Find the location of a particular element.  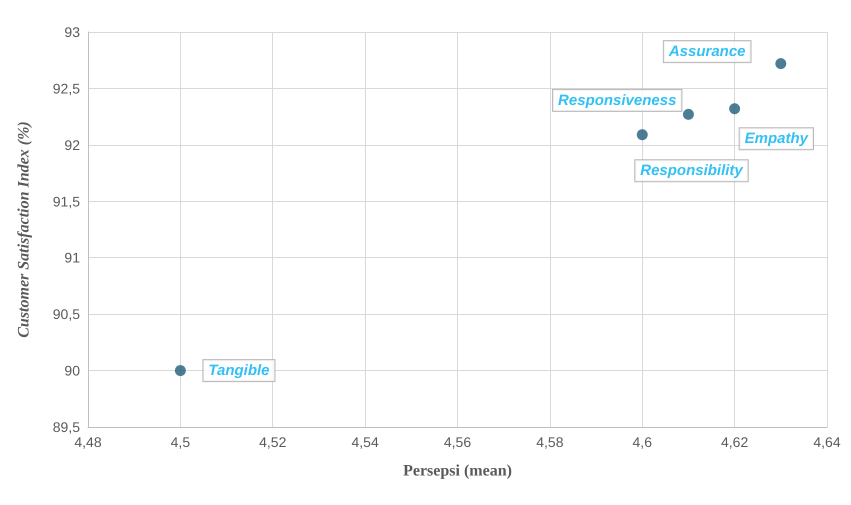

x-tick-label: 4,62 is located at coordinates (734, 442).